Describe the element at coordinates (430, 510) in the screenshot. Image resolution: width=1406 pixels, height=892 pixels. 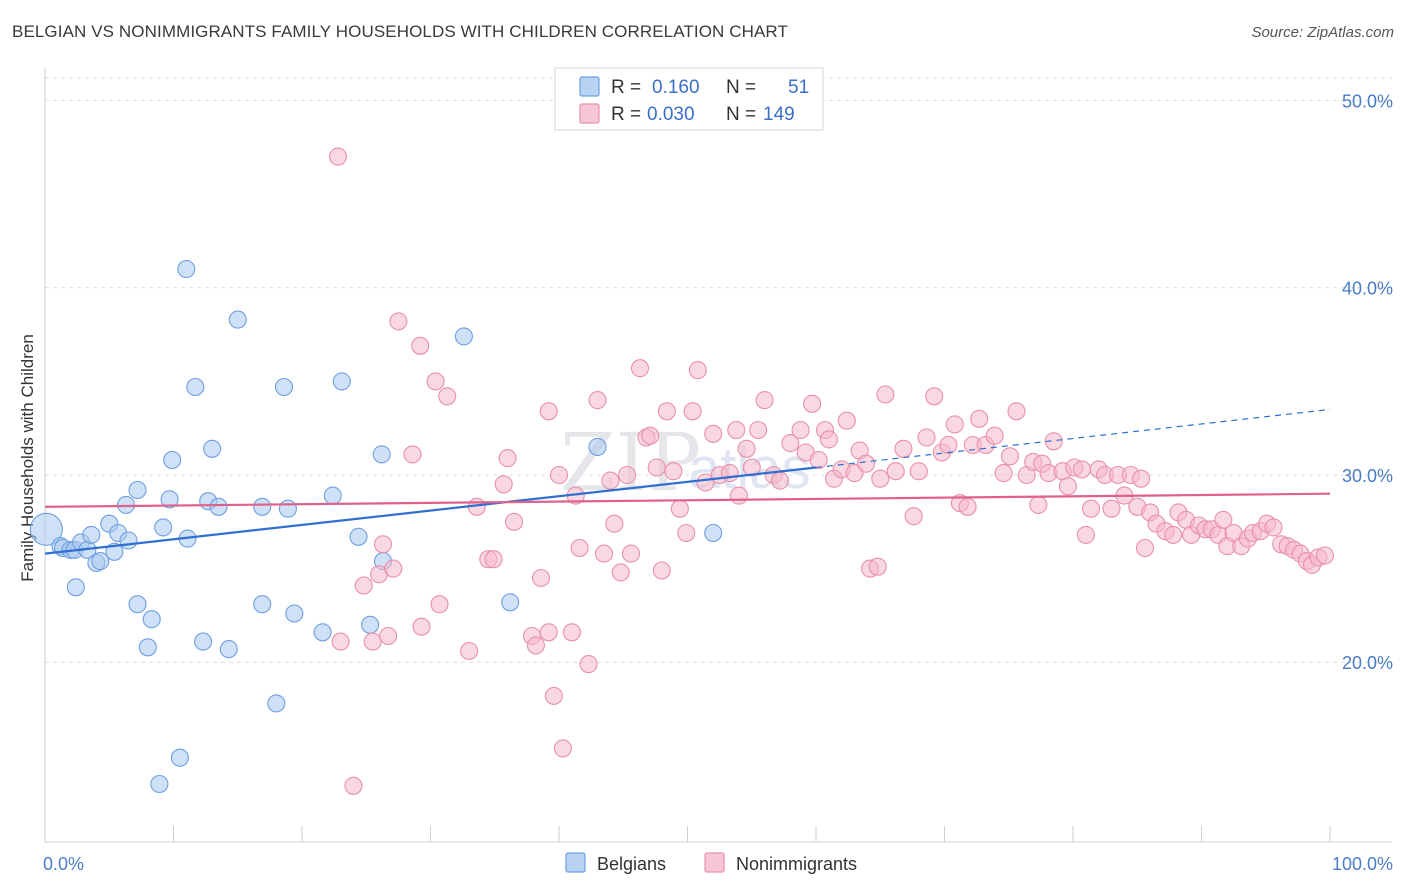
I see `belgians-trend-line` at that location.